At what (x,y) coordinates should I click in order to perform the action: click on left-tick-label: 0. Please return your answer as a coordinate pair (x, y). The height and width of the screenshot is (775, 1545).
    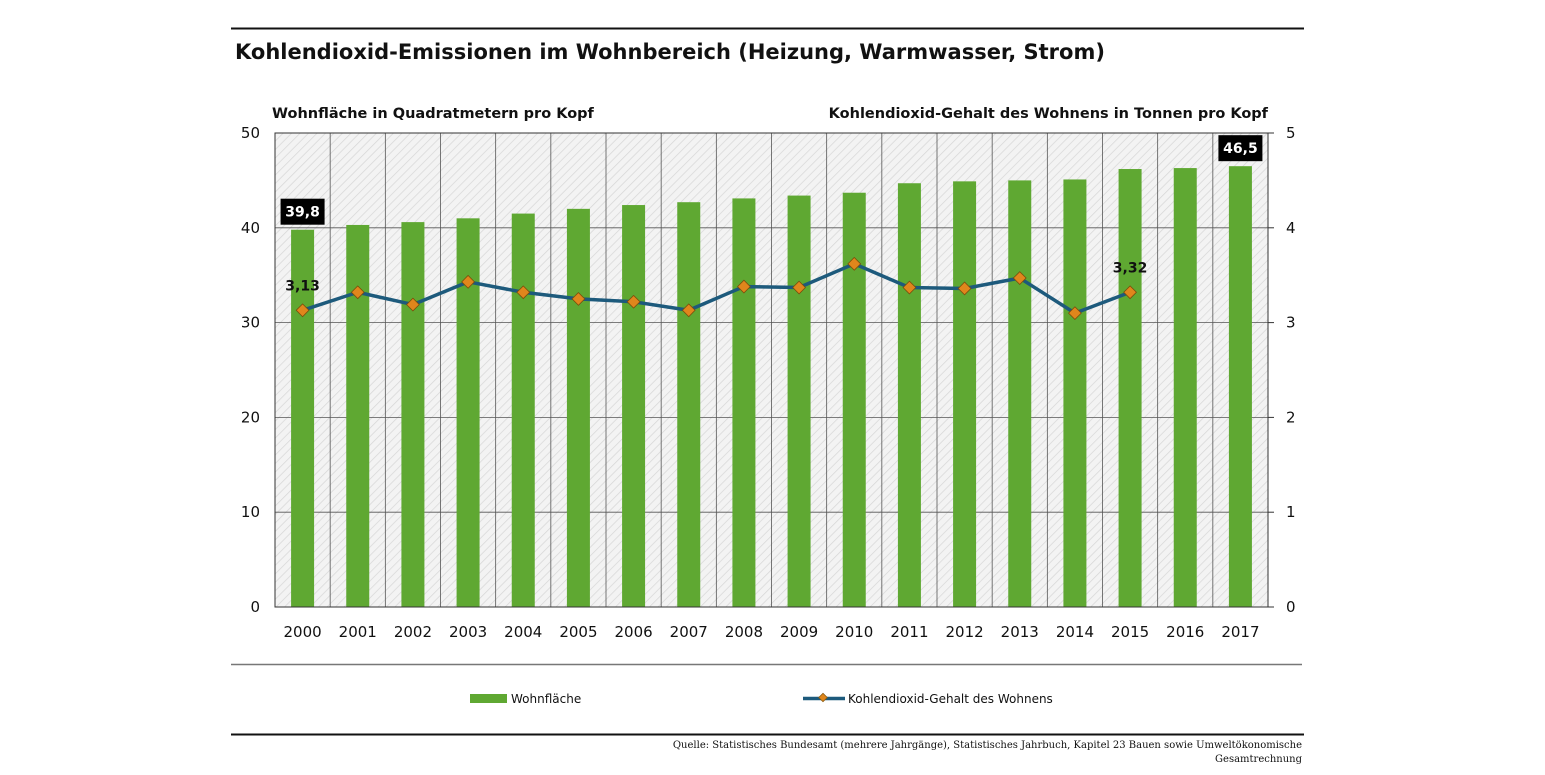
    Looking at the image, I should click on (255, 607).